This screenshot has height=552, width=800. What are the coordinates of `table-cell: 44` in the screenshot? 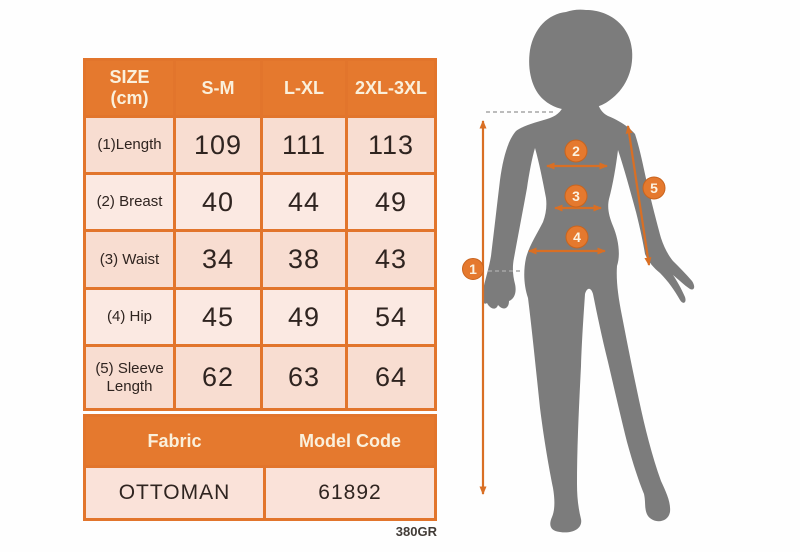 It's located at (304, 202).